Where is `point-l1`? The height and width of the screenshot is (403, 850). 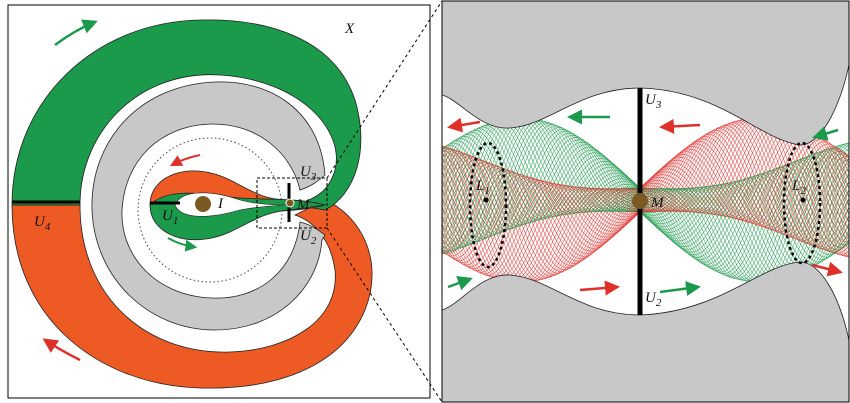 point-l1 is located at coordinates (486, 200).